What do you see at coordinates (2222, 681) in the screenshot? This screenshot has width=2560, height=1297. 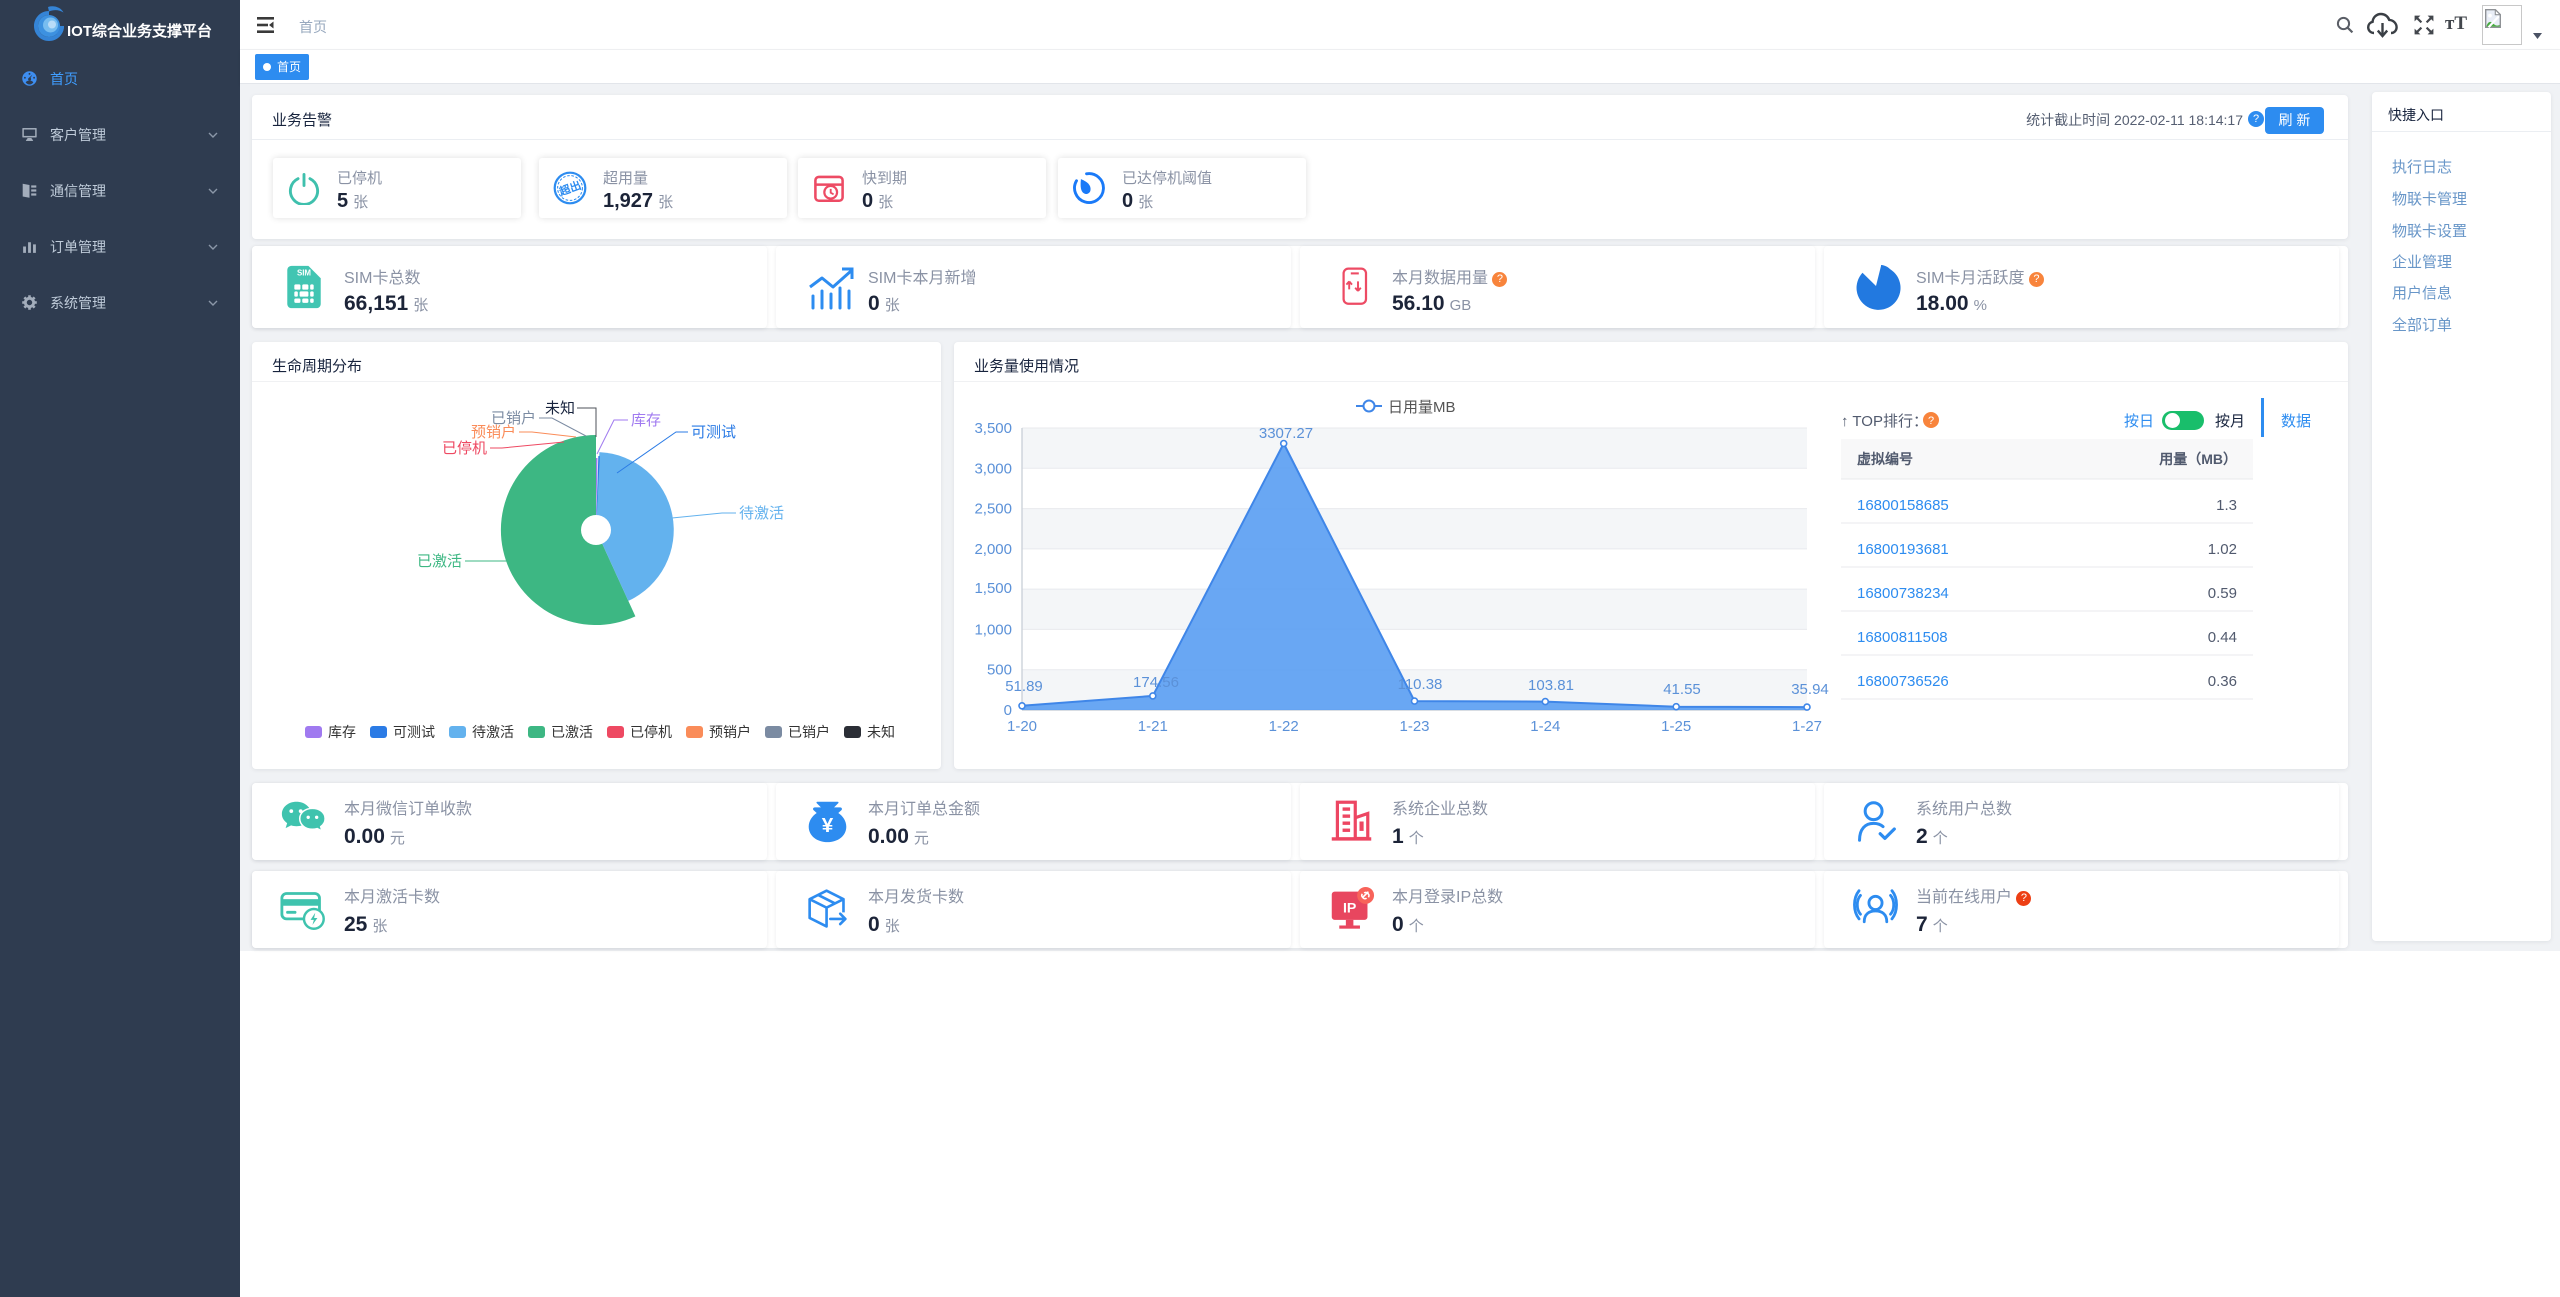 I see `svg-text: 0.36` at bounding box center [2222, 681].